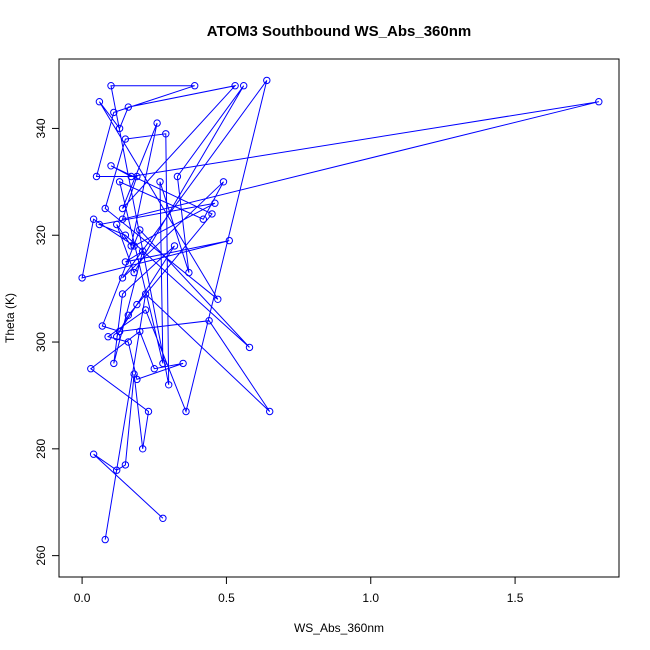 The height and width of the screenshot is (650, 650). What do you see at coordinates (339, 628) in the screenshot?
I see `x-axis-label: WS_Abs_360nm` at bounding box center [339, 628].